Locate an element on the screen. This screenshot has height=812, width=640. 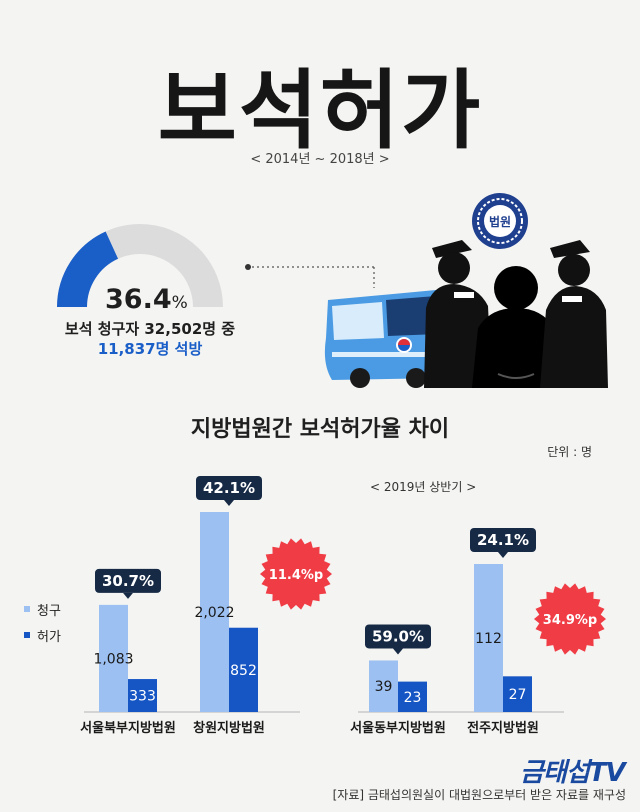
bar-value-label: 39 is located at coordinates (384, 687).